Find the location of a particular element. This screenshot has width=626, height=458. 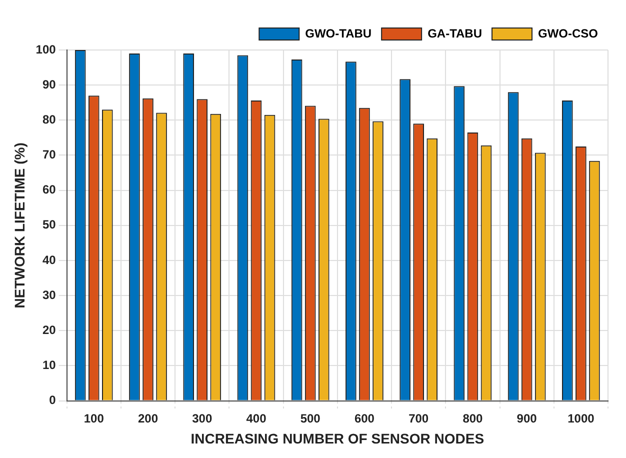

y-tick-label: 50 is located at coordinates (49, 225).